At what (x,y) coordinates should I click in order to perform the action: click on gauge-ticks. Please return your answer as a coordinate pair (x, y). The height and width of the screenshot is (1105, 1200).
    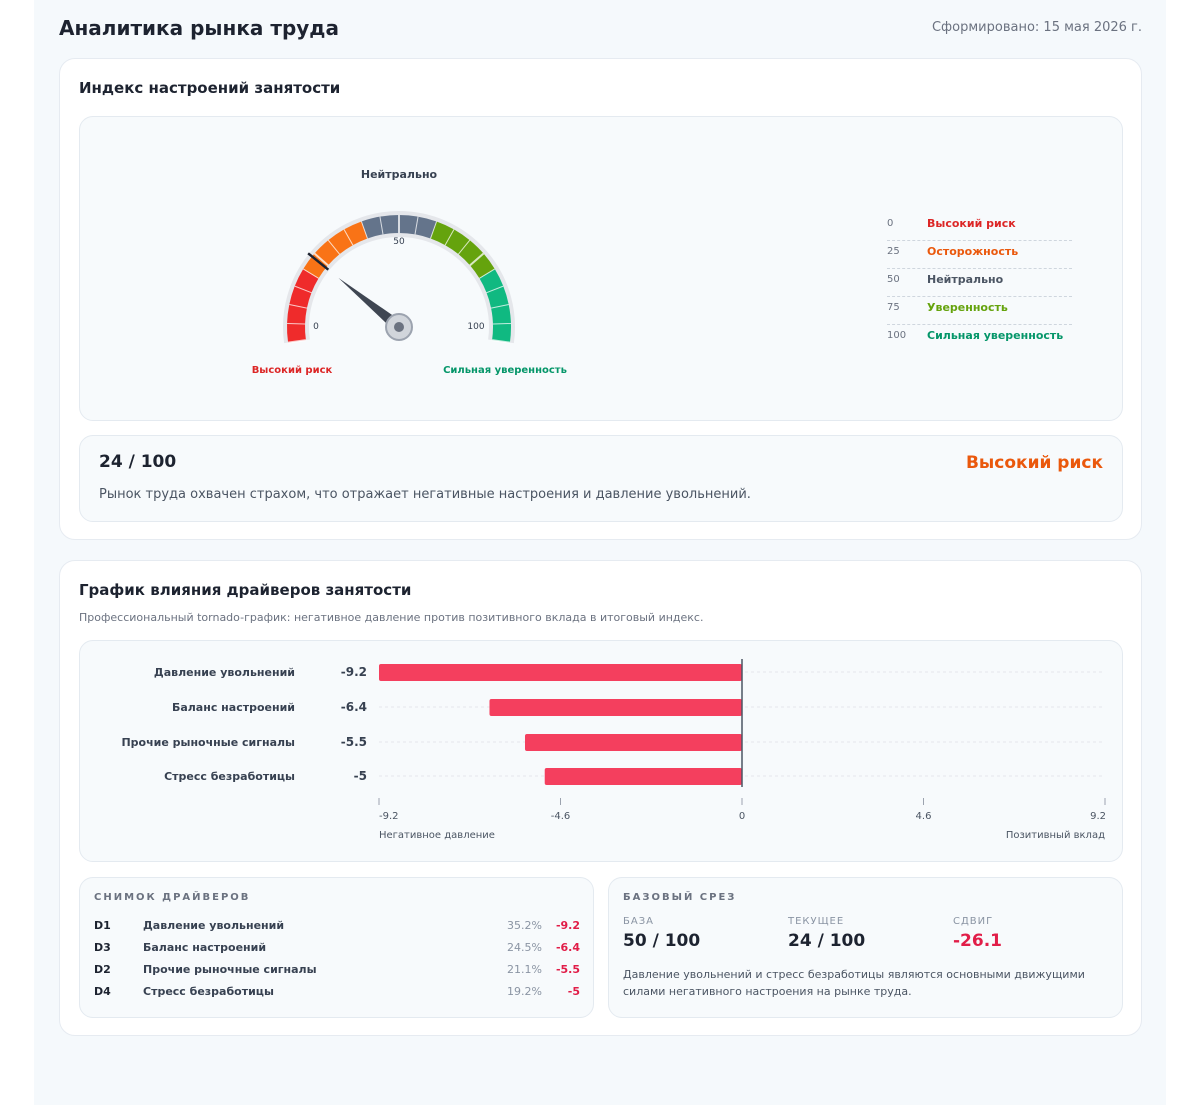
    Looking at the image, I should click on (399, 279).